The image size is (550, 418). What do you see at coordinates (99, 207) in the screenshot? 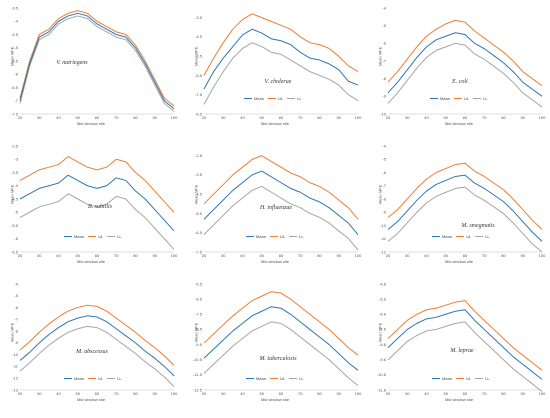
I see `chart-title: B. subtilis` at bounding box center [99, 207].